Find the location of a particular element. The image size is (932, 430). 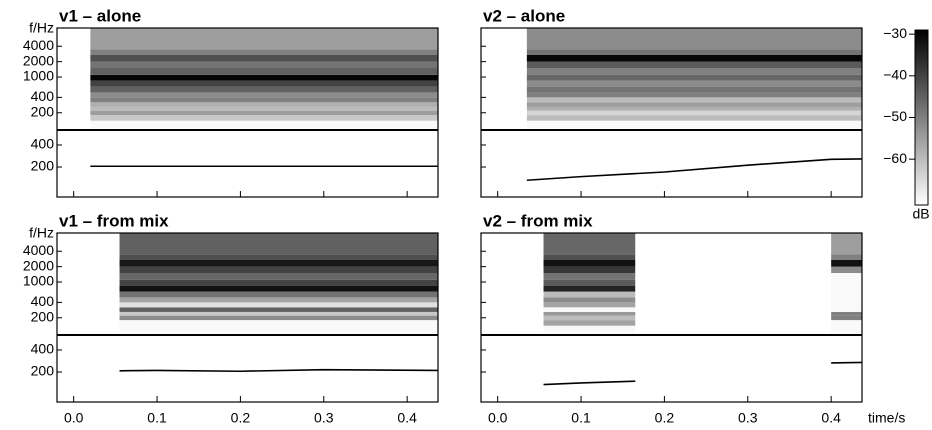

x-tick-label: 0.0 is located at coordinates (74, 418).